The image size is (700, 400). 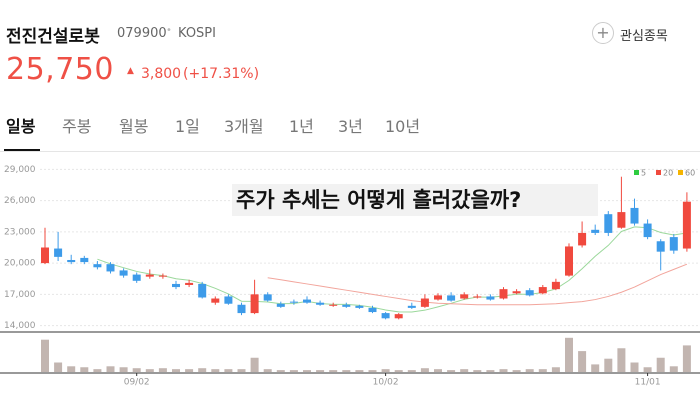 What do you see at coordinates (403, 126) in the screenshot?
I see `tab: 10년` at bounding box center [403, 126].